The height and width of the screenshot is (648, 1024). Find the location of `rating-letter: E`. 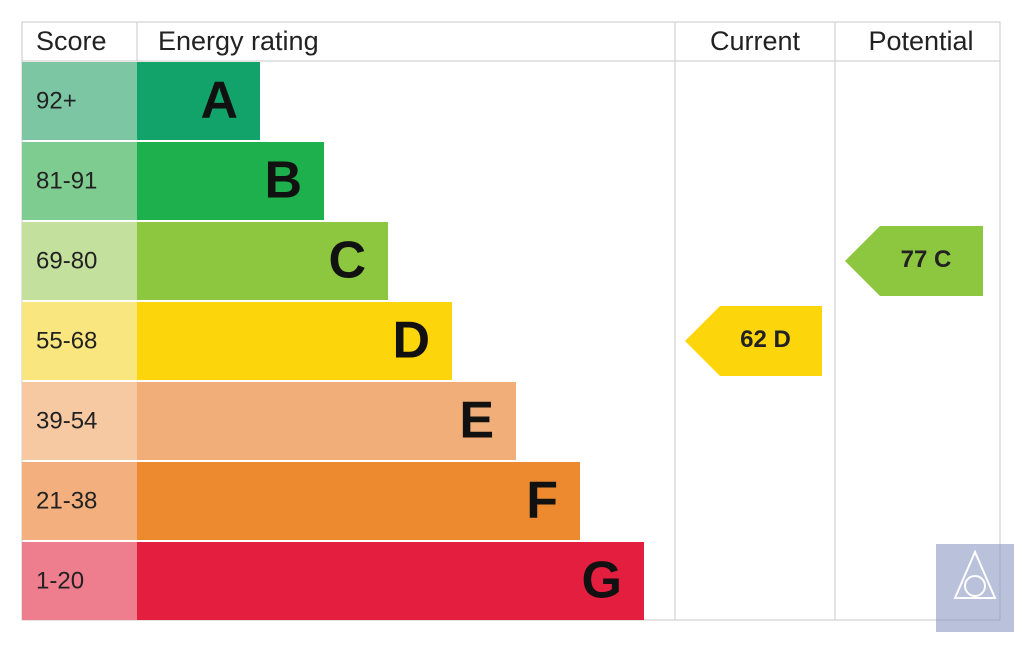

rating-letter: E is located at coordinates (476, 421).